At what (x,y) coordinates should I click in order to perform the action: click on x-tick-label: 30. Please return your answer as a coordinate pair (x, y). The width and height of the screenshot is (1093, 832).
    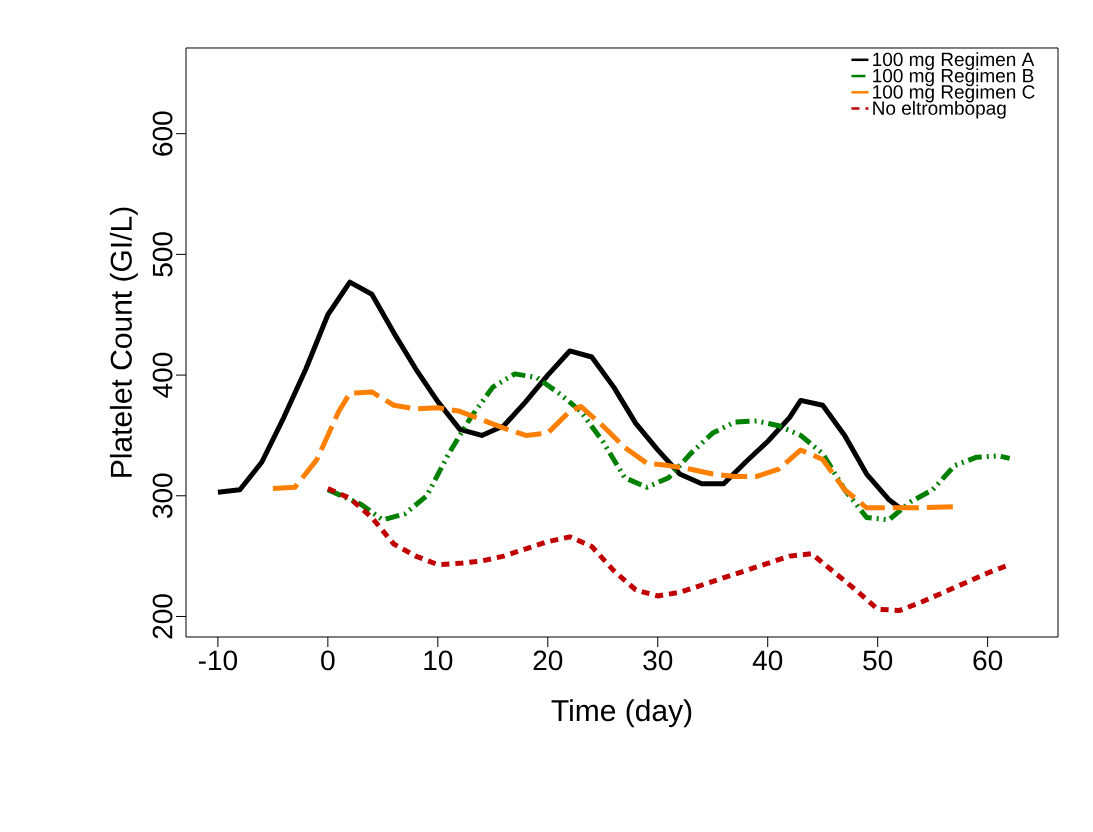
    Looking at the image, I should click on (658, 660).